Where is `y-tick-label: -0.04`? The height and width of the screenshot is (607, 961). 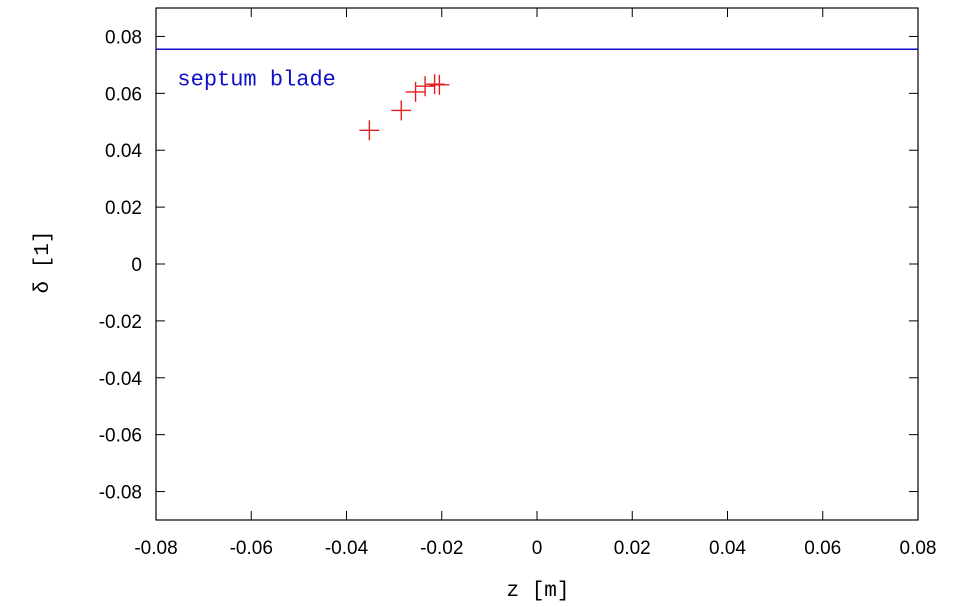
y-tick-label: -0.04 is located at coordinates (121, 379).